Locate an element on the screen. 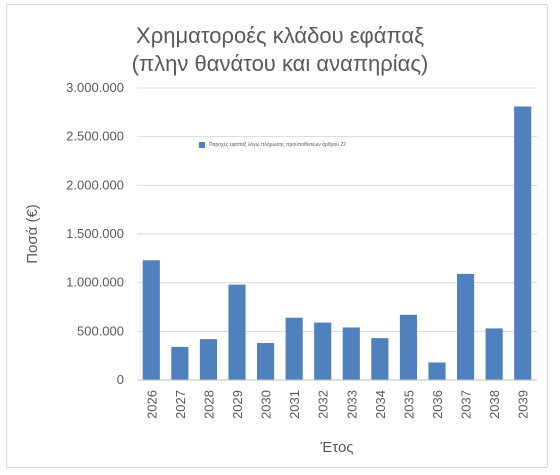  x-tick-label: 2037 is located at coordinates (466, 404).